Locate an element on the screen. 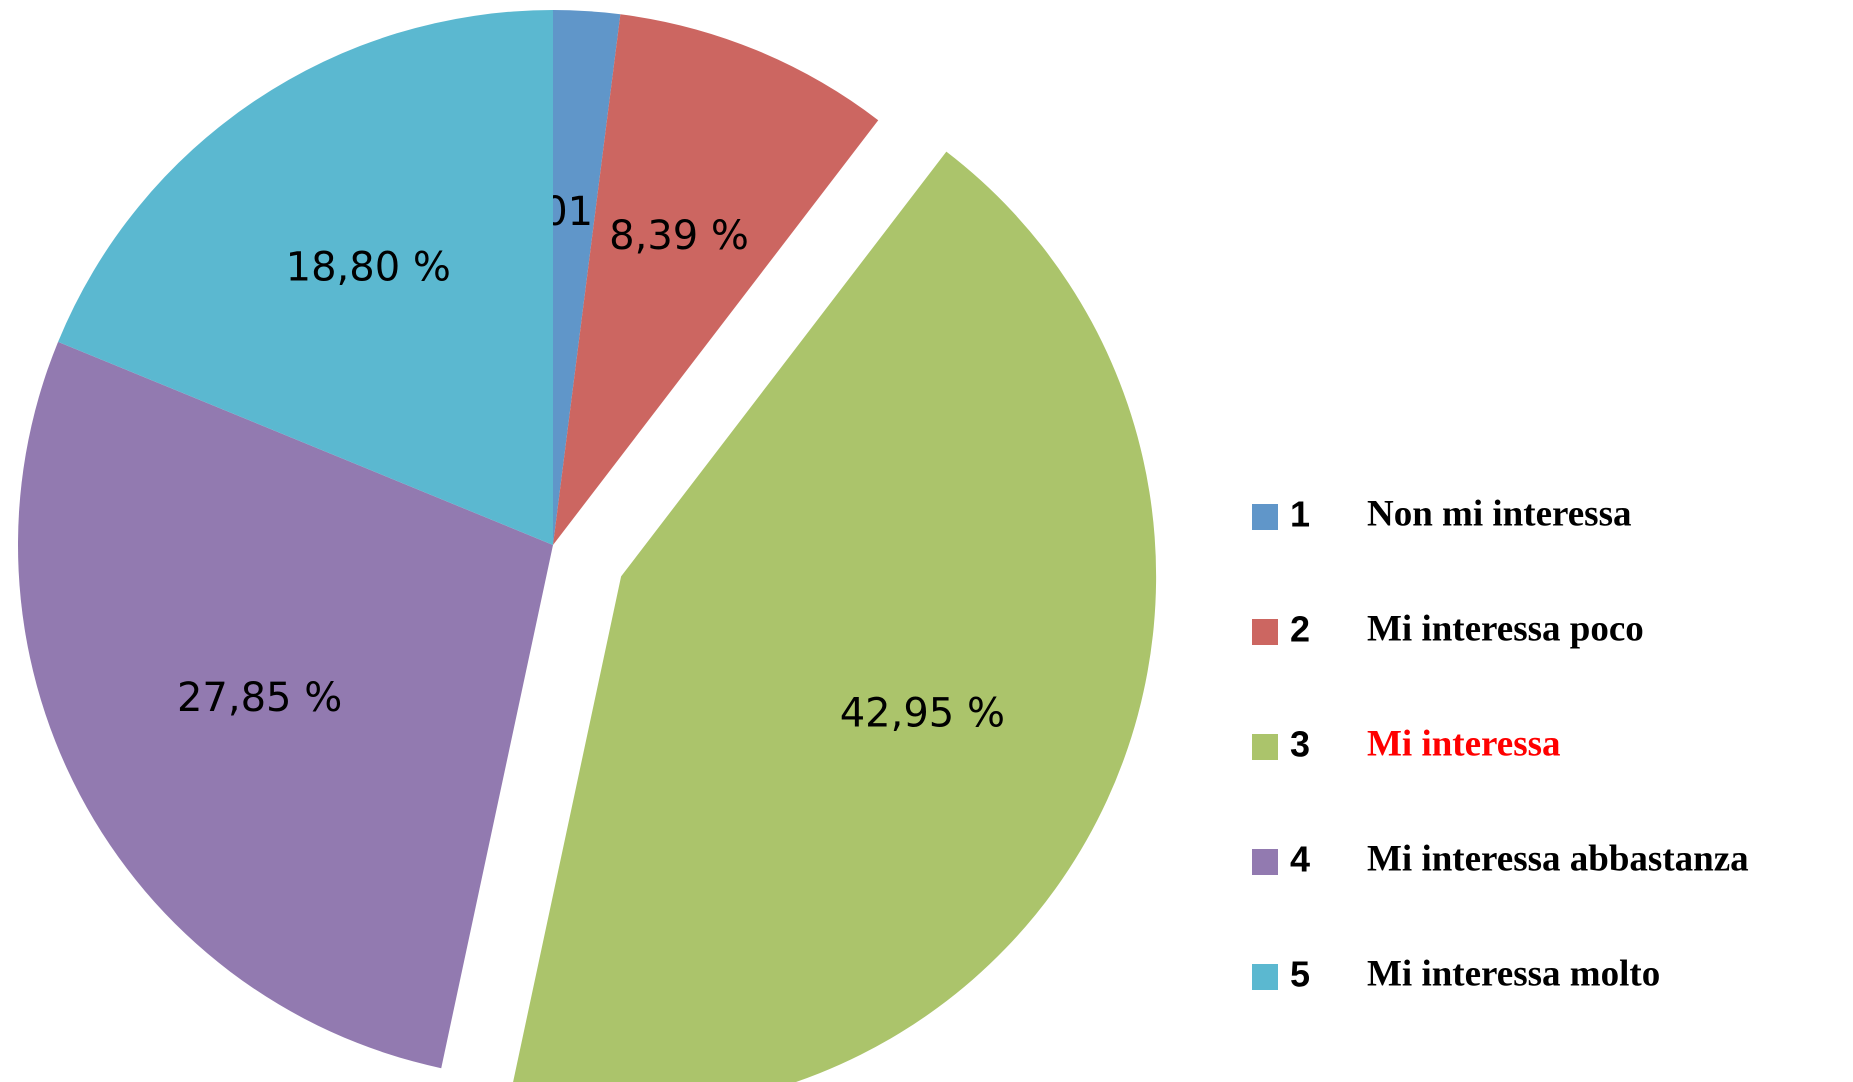 Image resolution: width=1853 pixels, height=1082 pixels. legend-label: Mi interessa is located at coordinates (1464, 743).